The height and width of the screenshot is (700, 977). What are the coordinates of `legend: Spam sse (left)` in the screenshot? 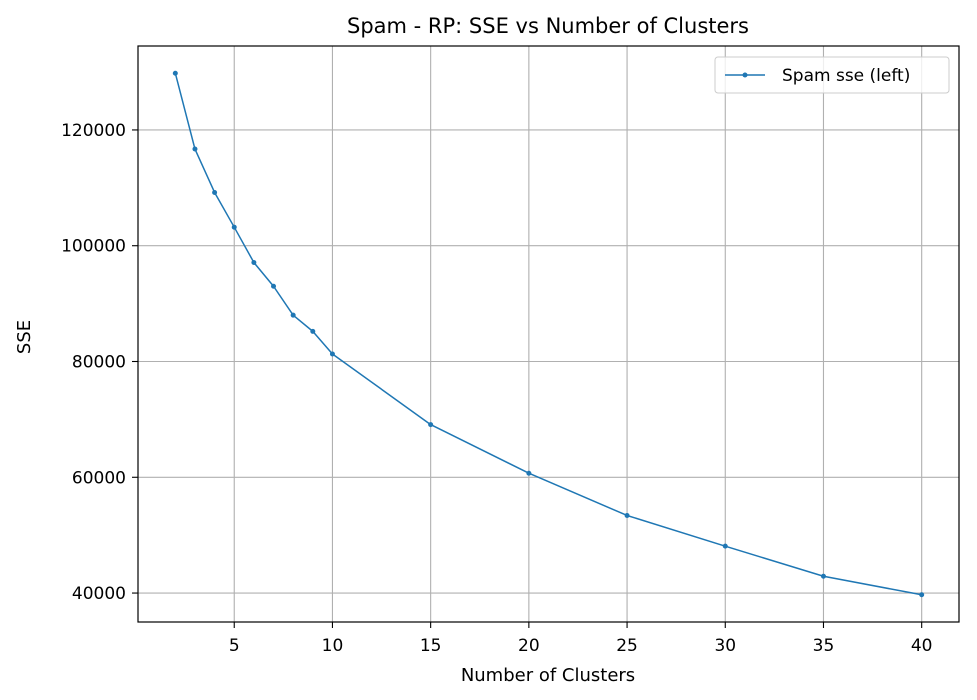 It's located at (832, 75).